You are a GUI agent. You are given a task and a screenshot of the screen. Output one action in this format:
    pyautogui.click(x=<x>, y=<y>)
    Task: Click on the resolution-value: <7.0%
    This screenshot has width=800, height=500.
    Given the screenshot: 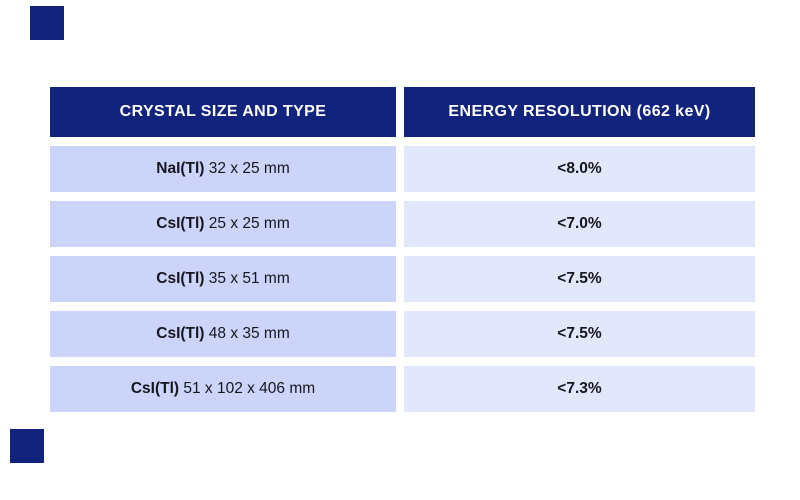 What is the action you would take?
    pyautogui.click(x=579, y=223)
    